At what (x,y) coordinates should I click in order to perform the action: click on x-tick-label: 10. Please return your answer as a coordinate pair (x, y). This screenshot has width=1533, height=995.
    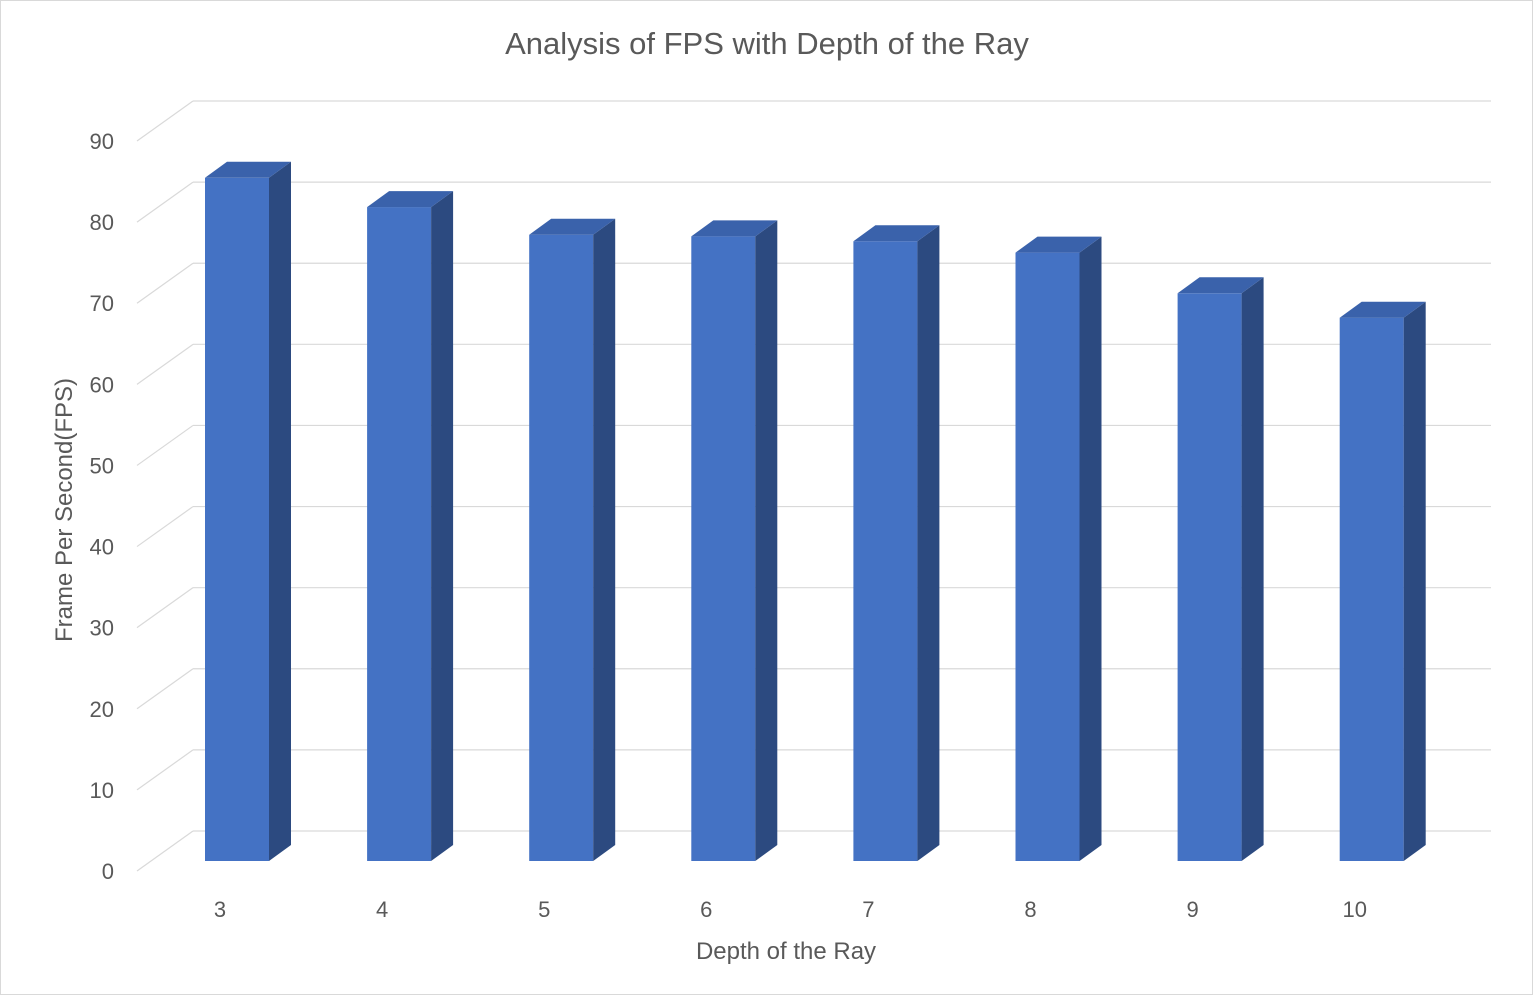
    Looking at the image, I should click on (1354, 909).